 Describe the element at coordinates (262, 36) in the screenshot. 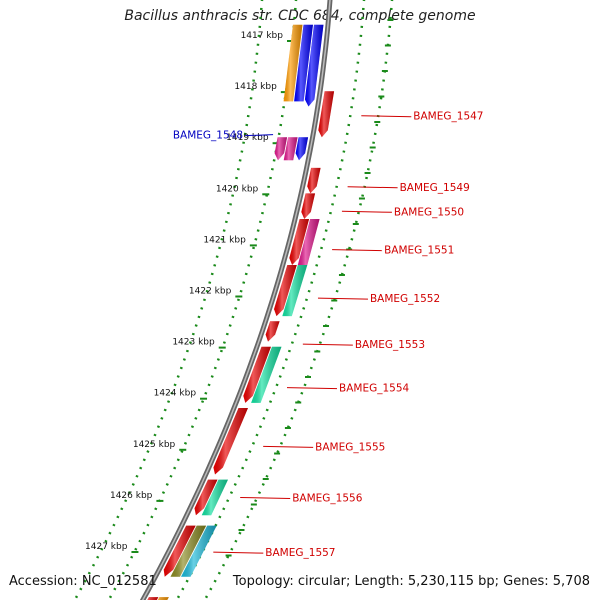

I see `ruler-tick-label: 1417 kbp` at that location.